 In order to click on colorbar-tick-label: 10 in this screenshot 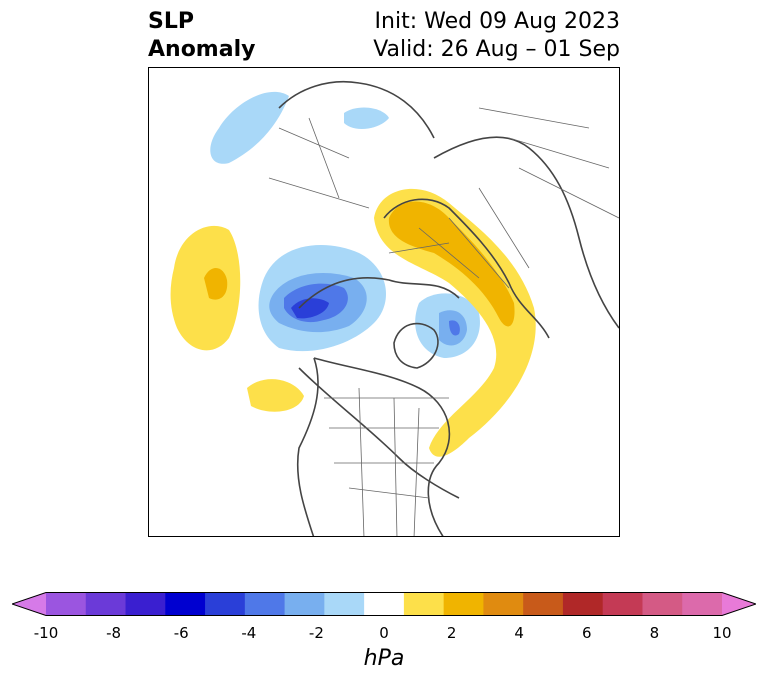, I will do `click(722, 633)`.